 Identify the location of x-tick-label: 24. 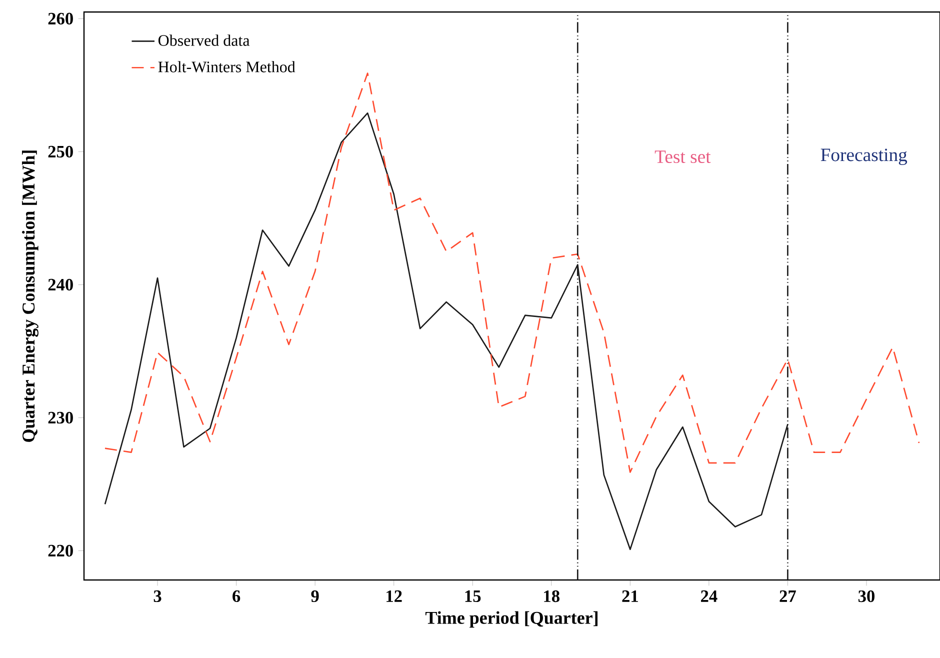
(709, 596).